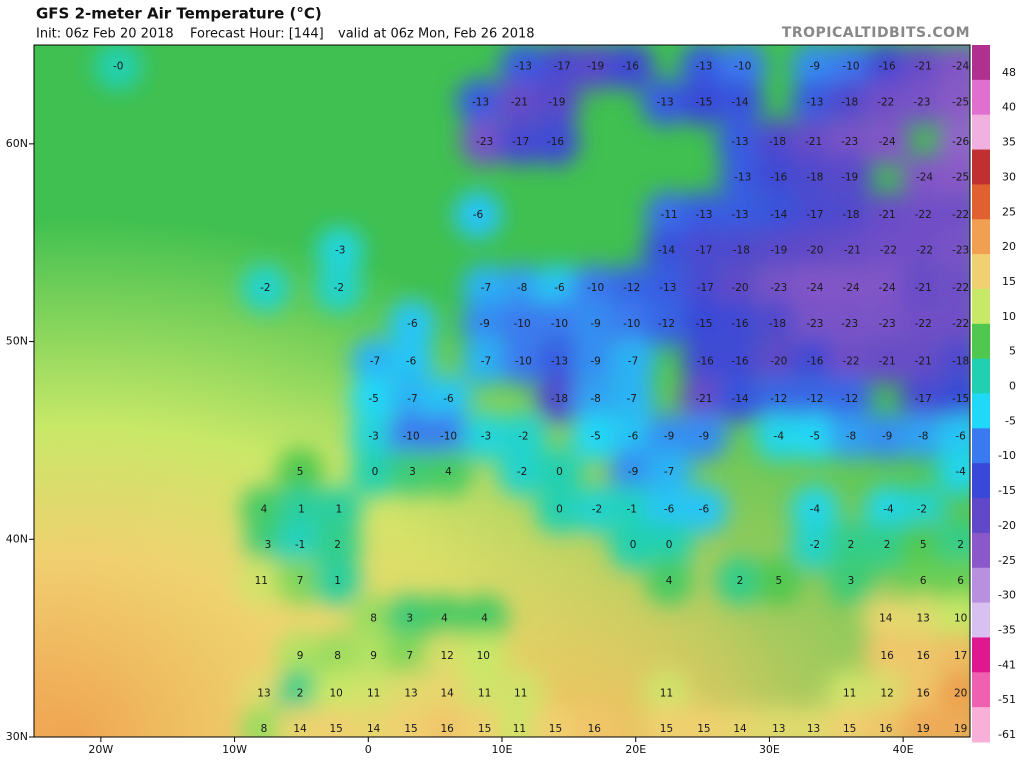 The height and width of the screenshot is (761, 1024). What do you see at coordinates (1007, 595) in the screenshot?
I see `colorbar-label: -30` at bounding box center [1007, 595].